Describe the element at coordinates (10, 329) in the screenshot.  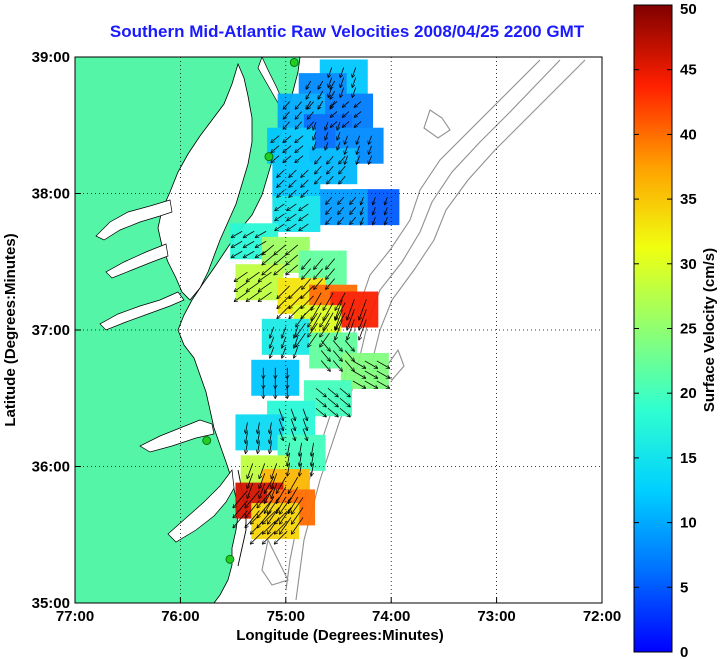
I see `y-axis-label: Latitude (Degrees:Minutes)` at that location.